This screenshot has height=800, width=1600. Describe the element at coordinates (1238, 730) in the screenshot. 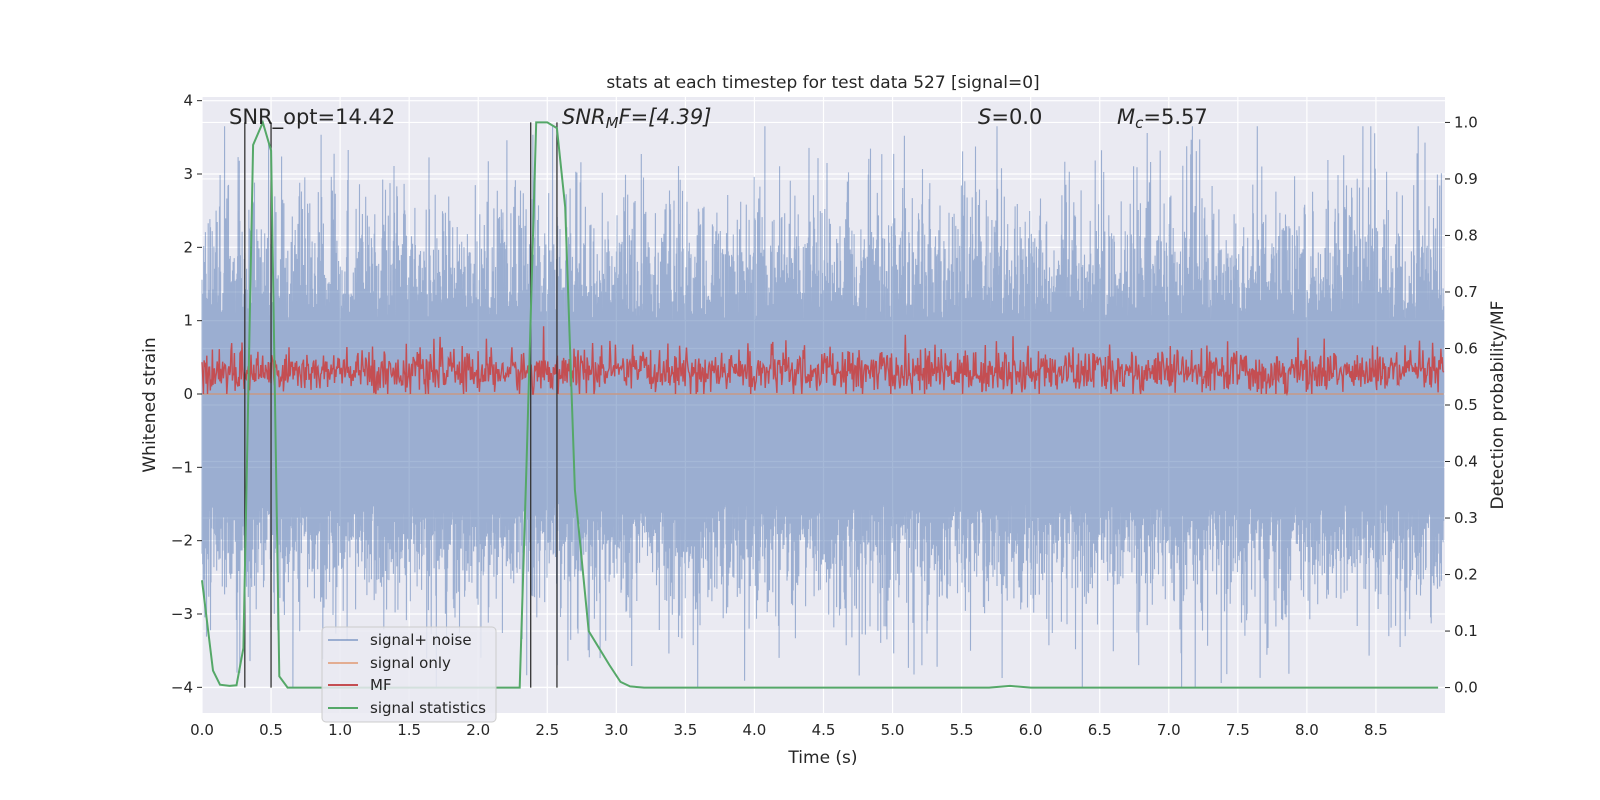

I see `x-tick-label: 7.5` at that location.